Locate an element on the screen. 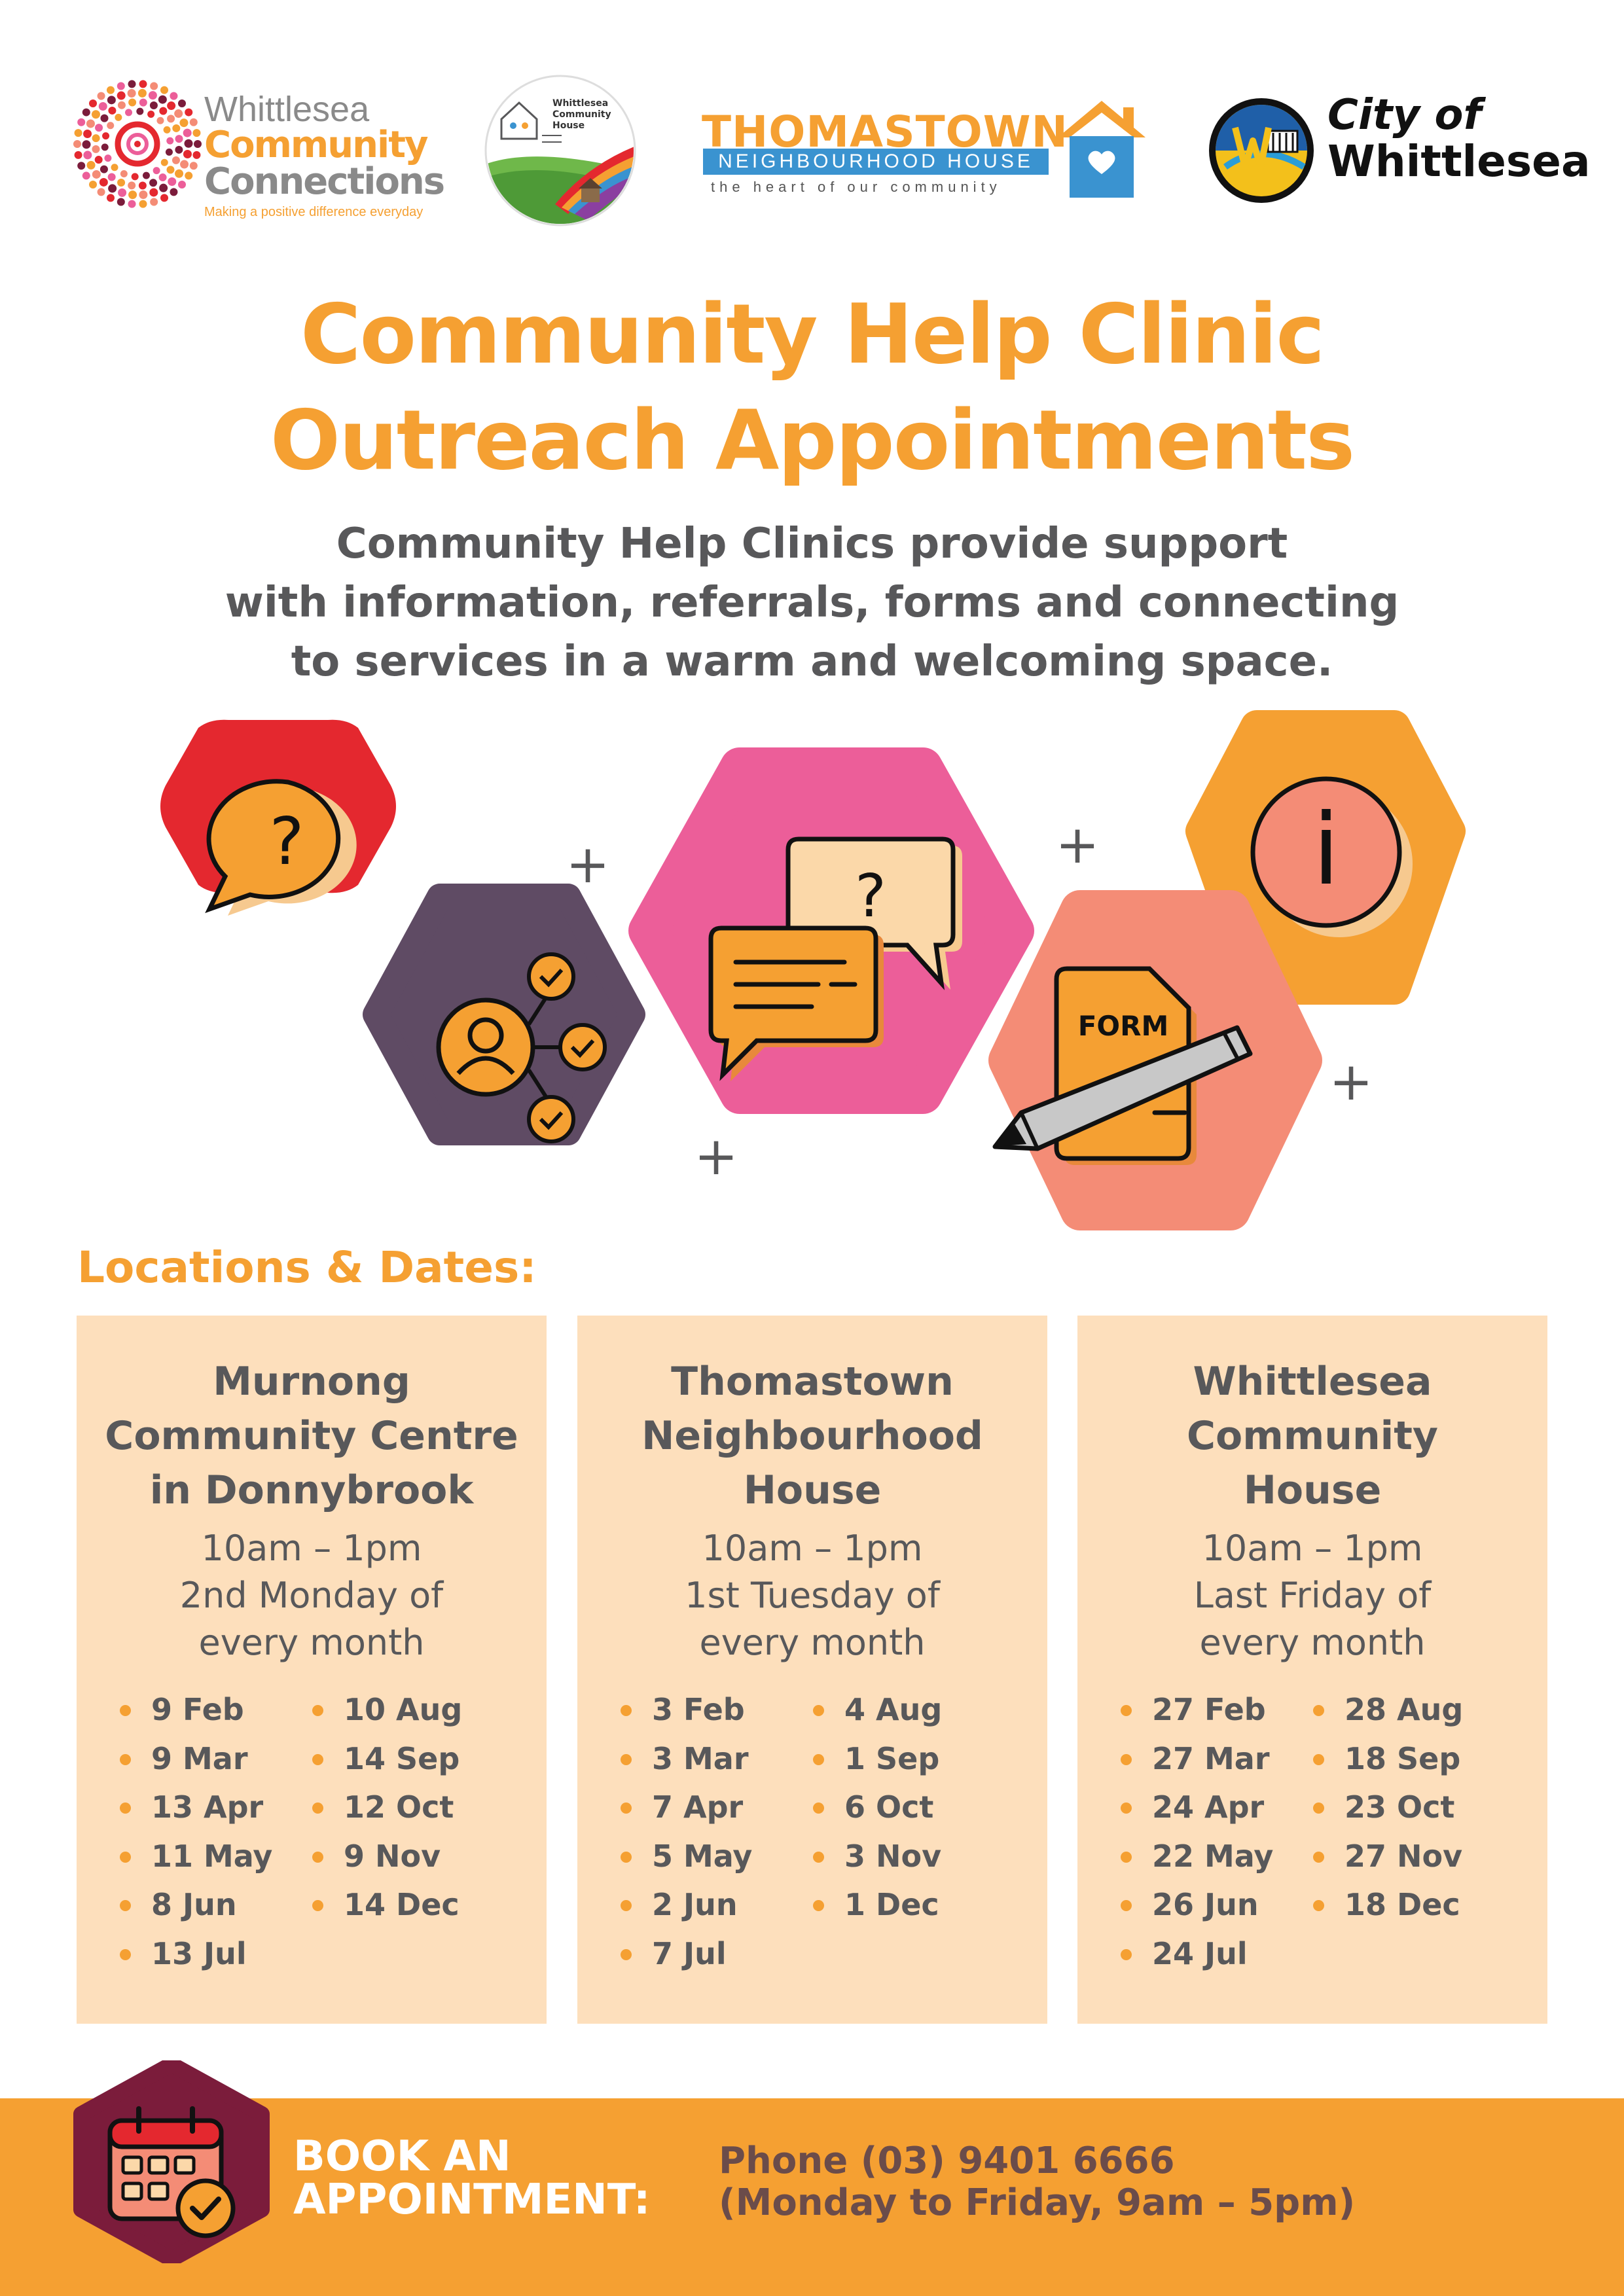 This screenshot has width=1624, height=2296. date-item: 10 Aug is located at coordinates (387, 1709).